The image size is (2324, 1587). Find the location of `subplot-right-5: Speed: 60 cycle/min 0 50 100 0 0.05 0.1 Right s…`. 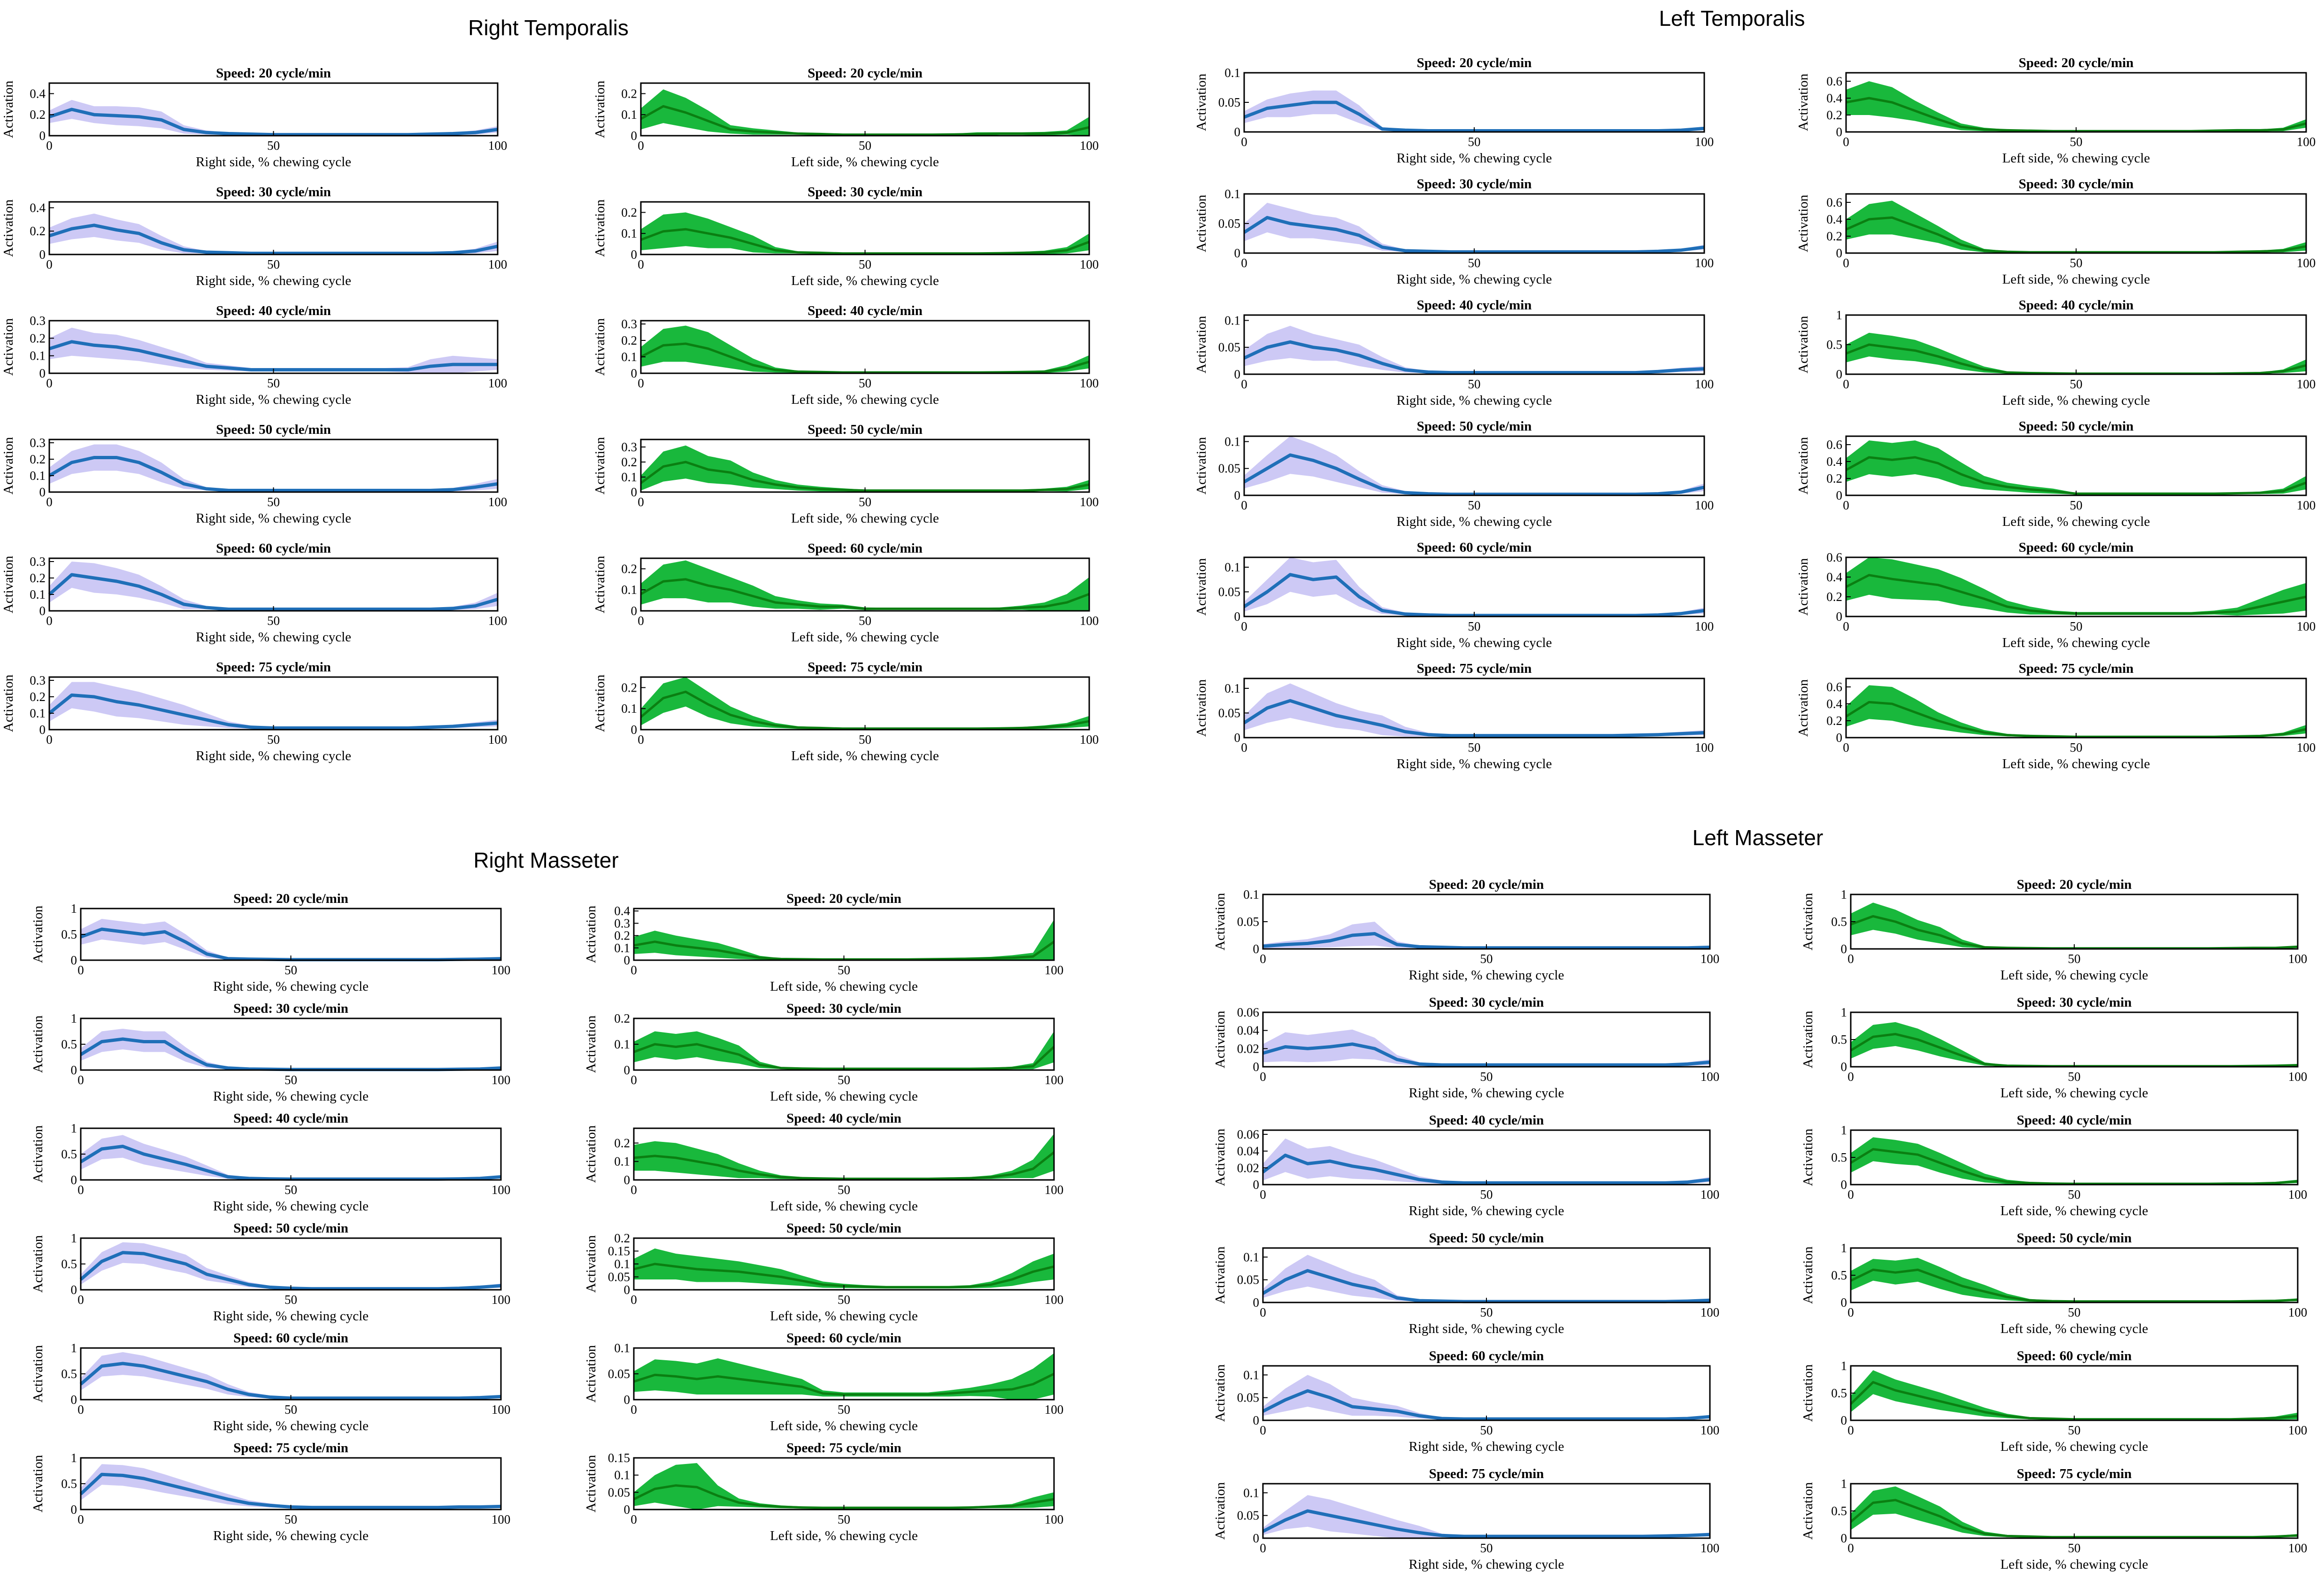

subplot-right-5: Speed: 60 cycle/min 0 50 100 0 0.05 0.1 Right s… is located at coordinates (1466, 1401).